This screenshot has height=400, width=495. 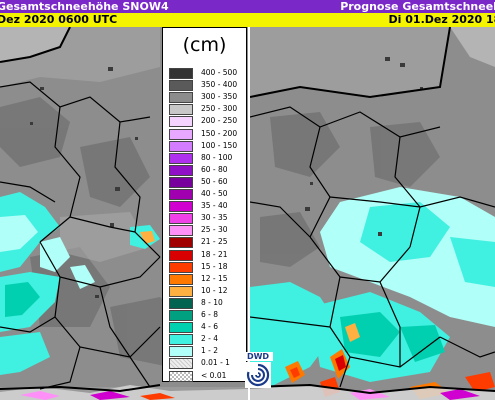 What do you see at coordinates (210, 351) in the screenshot?
I see `legend-label: 1 - 2` at bounding box center [210, 351].